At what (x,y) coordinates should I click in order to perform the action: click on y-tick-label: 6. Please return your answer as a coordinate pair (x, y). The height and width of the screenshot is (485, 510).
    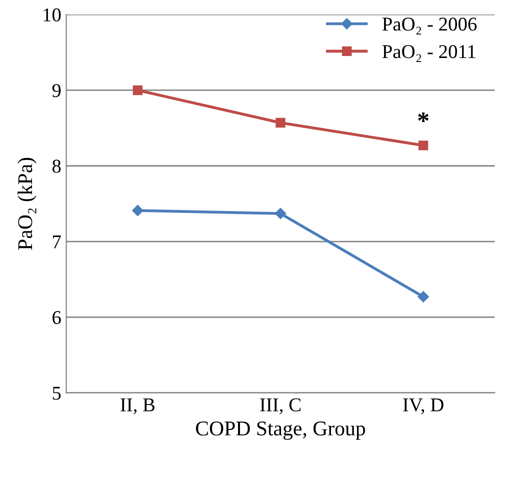
    Looking at the image, I should click on (56, 317).